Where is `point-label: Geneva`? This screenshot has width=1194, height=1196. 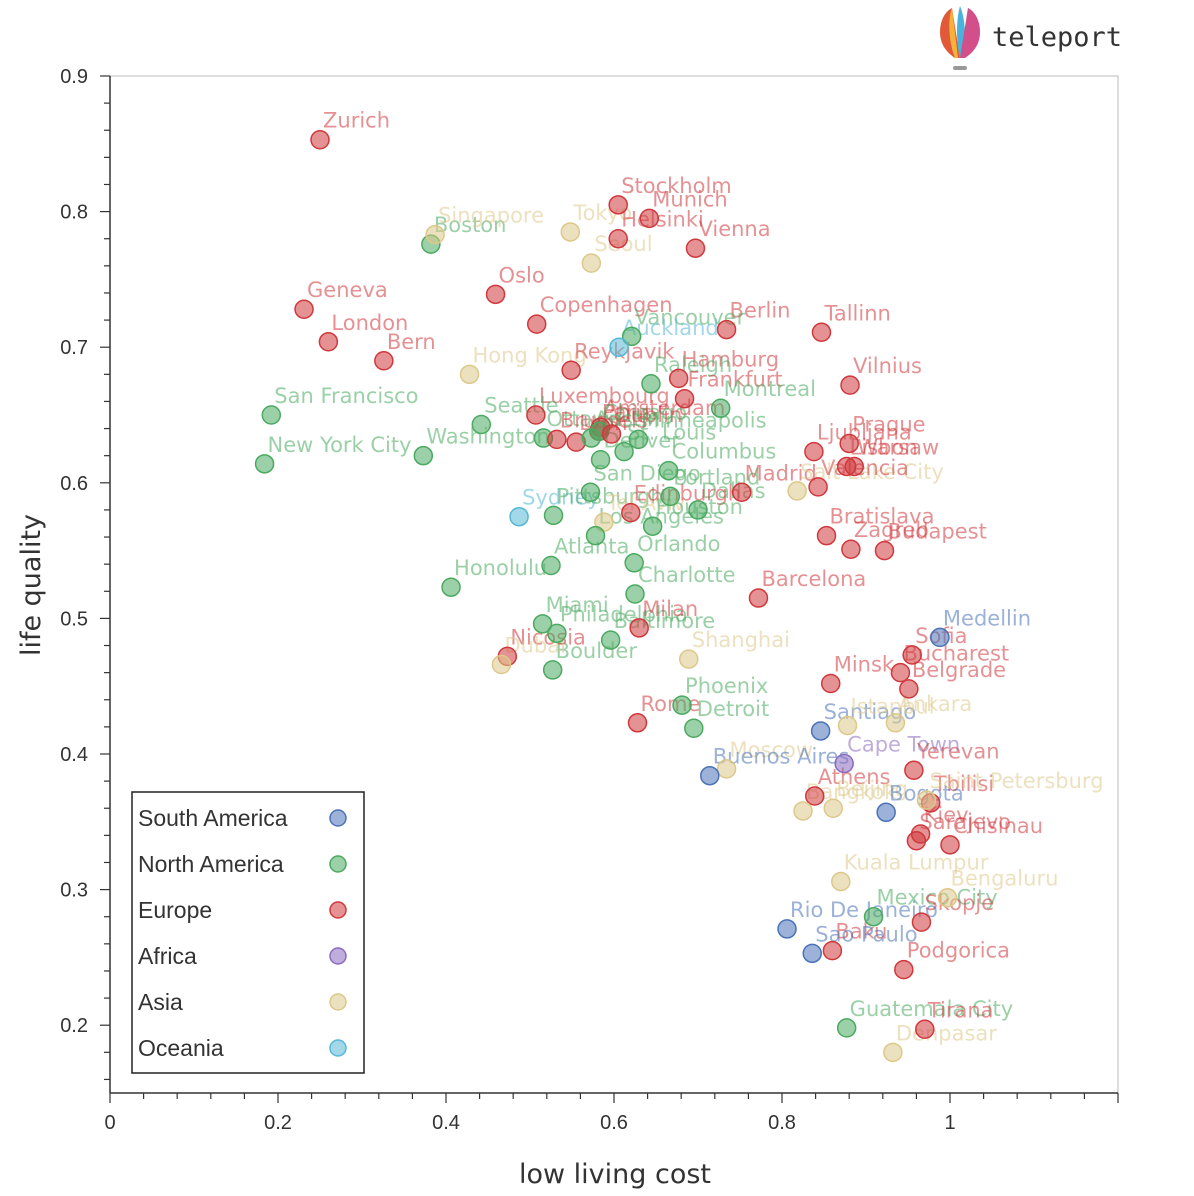
point-label: Geneva is located at coordinates (347, 290).